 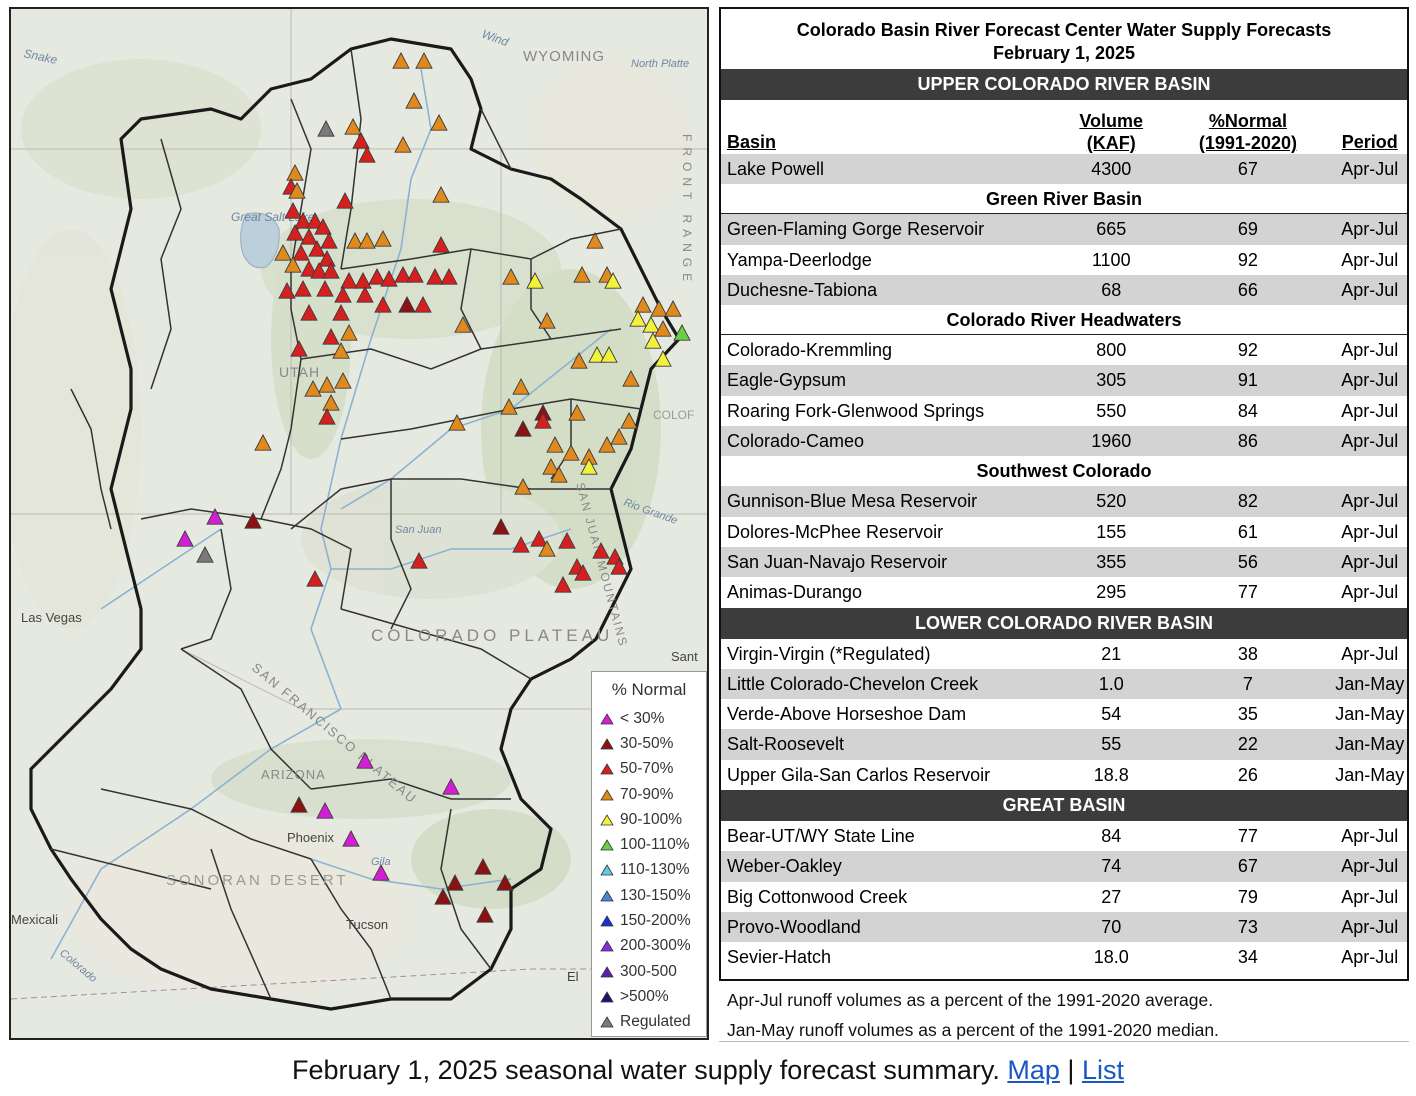 What do you see at coordinates (1033, 1070) in the screenshot?
I see `map-link: Map` at bounding box center [1033, 1070].